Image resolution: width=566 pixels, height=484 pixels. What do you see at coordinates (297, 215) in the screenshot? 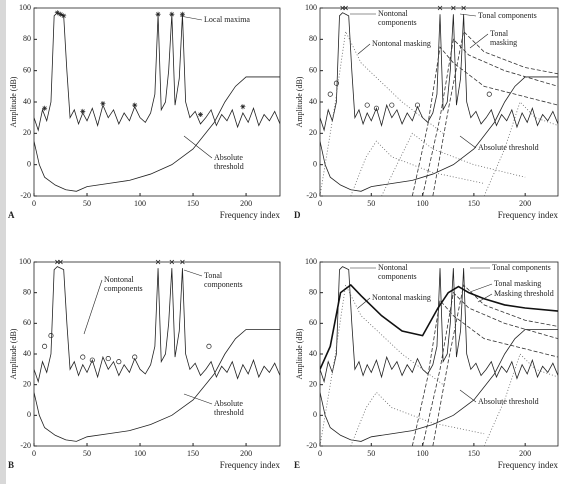
I see `panel-label: D` at bounding box center [297, 215].